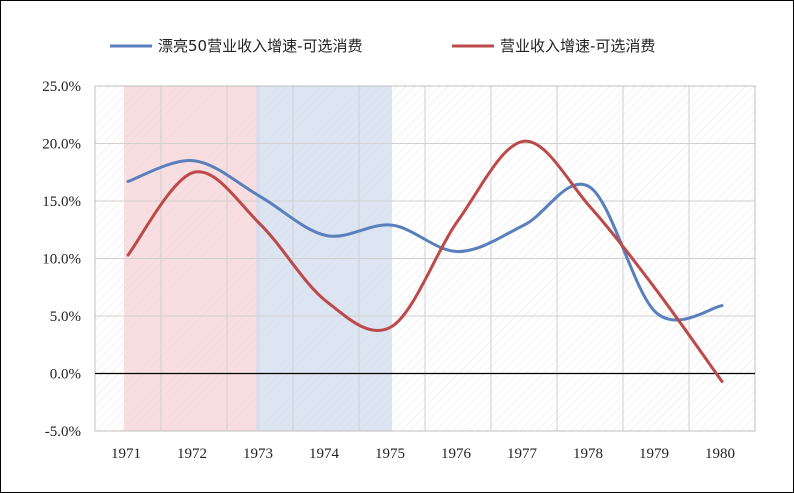 The height and width of the screenshot is (493, 794). What do you see at coordinates (126, 454) in the screenshot?
I see `x-tick-label: 1971` at bounding box center [126, 454].